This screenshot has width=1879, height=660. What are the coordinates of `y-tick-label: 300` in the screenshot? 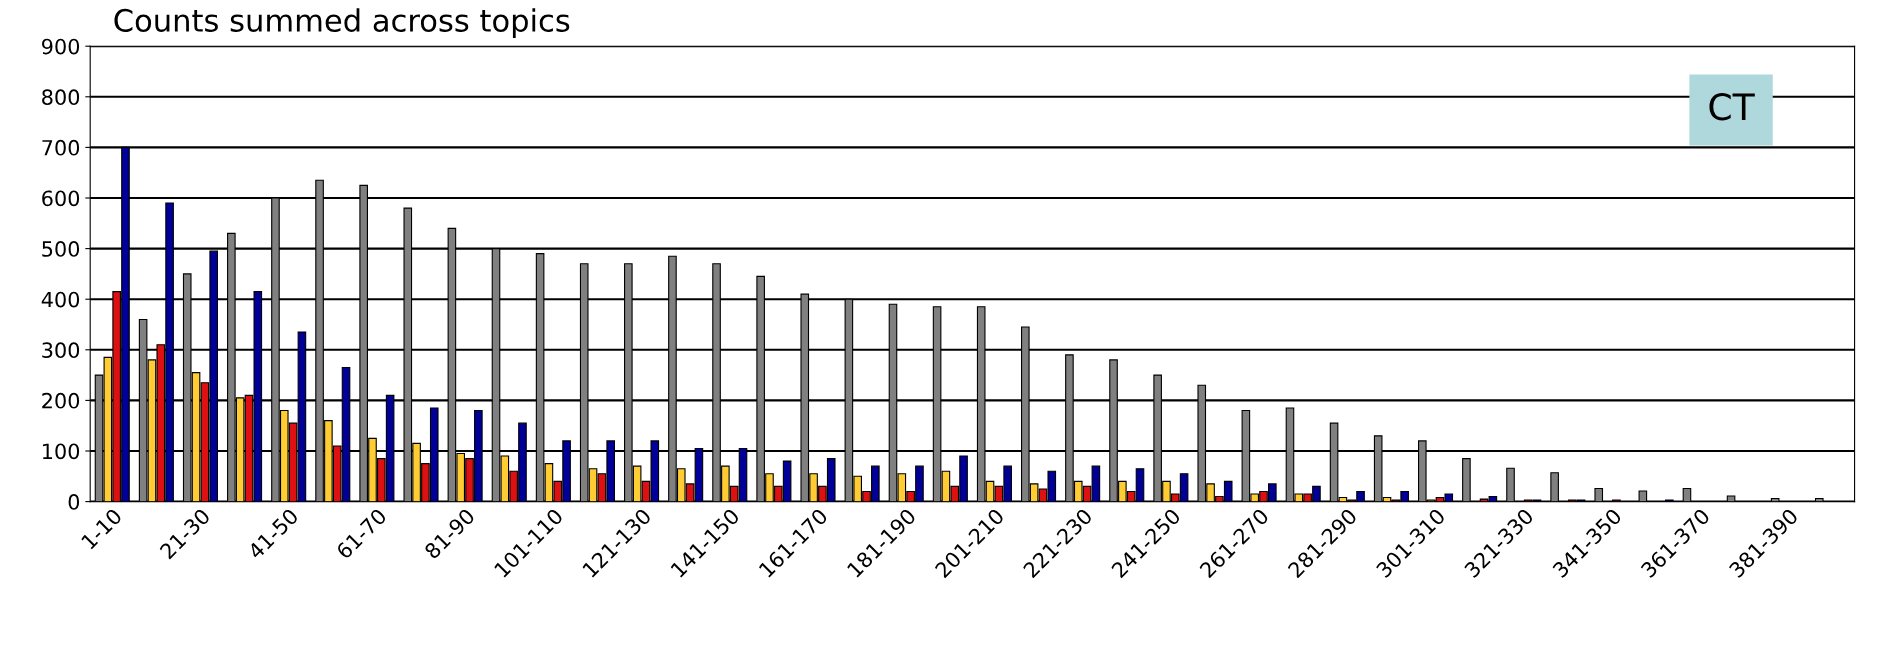 It's located at (61, 350).